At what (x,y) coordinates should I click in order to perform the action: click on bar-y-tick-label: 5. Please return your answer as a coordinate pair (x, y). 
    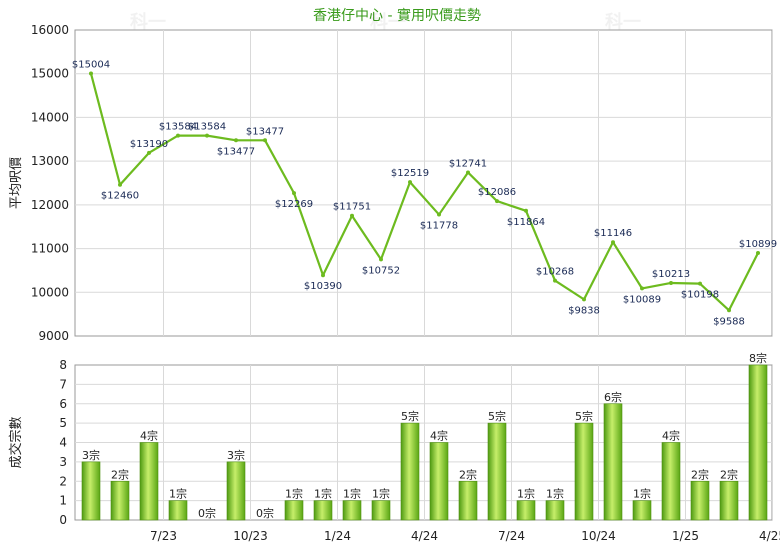
    Looking at the image, I should click on (63, 423).